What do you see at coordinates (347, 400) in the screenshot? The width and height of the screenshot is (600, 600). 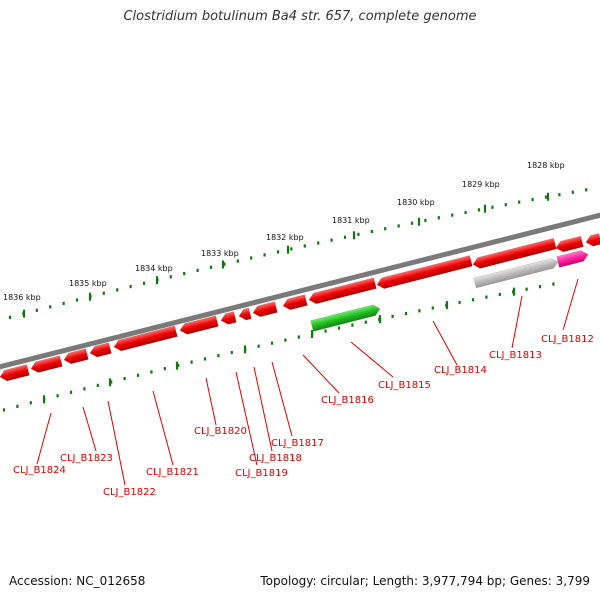 I see `gene-label: CLJ_B1816` at bounding box center [347, 400].